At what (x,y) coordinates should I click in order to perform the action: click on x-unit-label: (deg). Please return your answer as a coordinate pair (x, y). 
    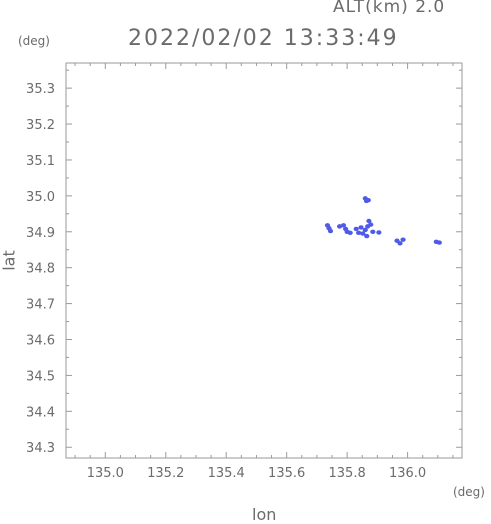
    Looking at the image, I should click on (469, 492).